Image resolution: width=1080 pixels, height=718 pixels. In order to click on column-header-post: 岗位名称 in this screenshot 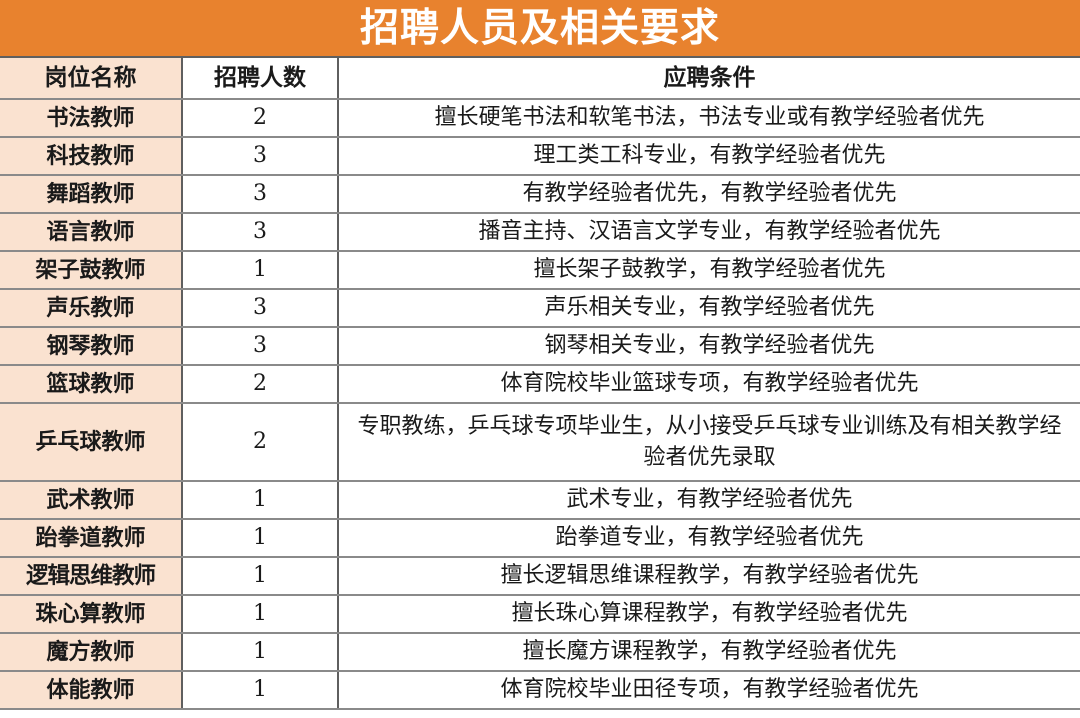, I will do `click(91, 78)`.